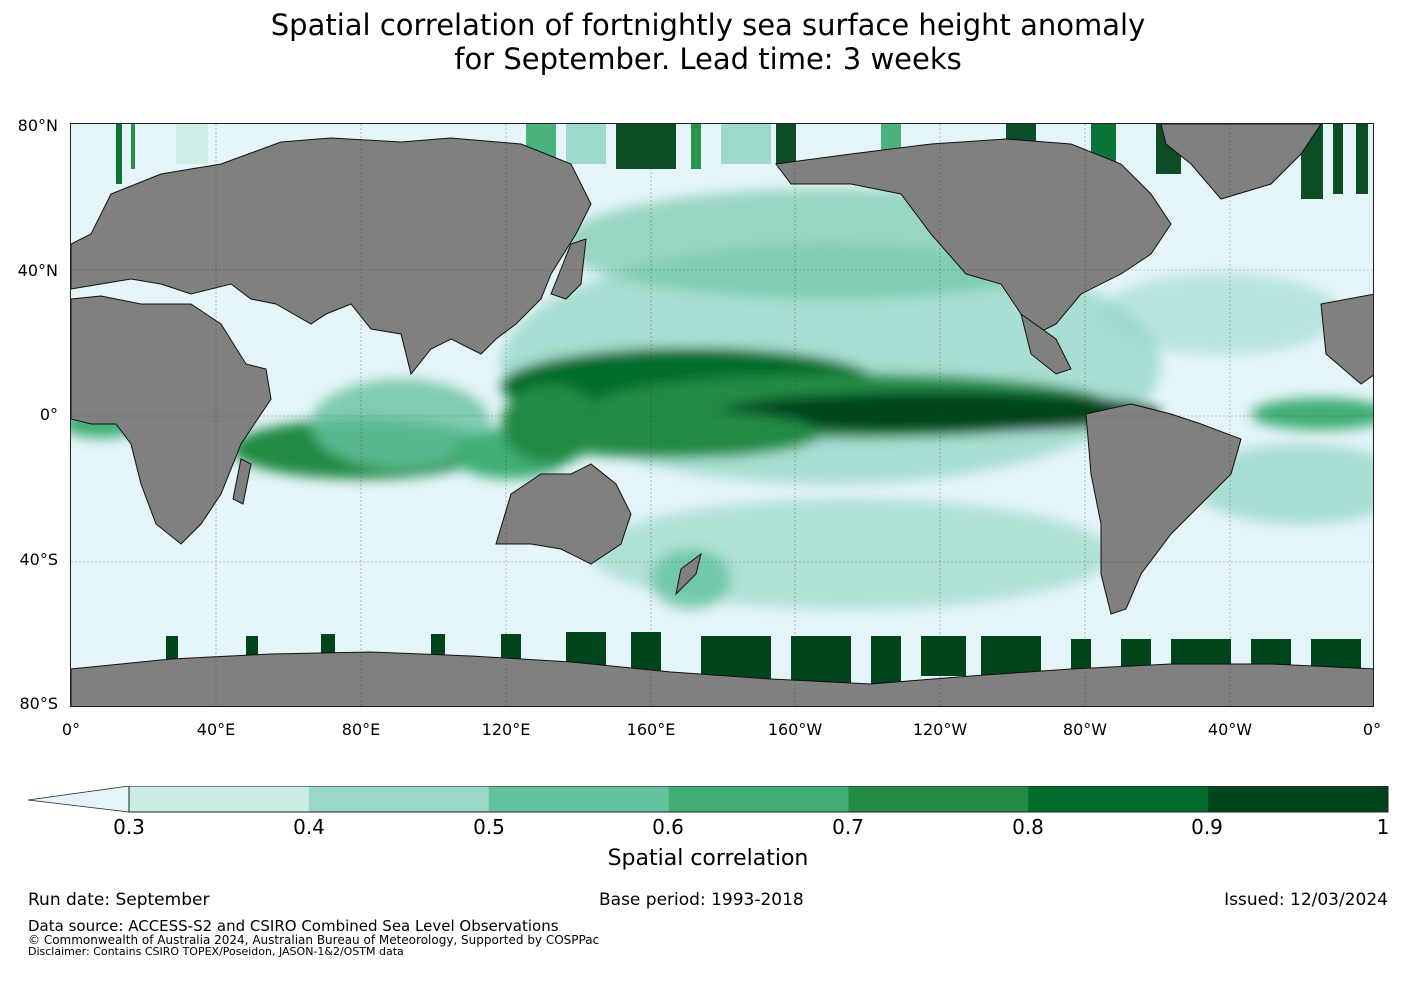 This screenshot has height=990, width=1416. Describe the element at coordinates (688, 574) in the screenshot. I see `new-zealand-land` at that location.